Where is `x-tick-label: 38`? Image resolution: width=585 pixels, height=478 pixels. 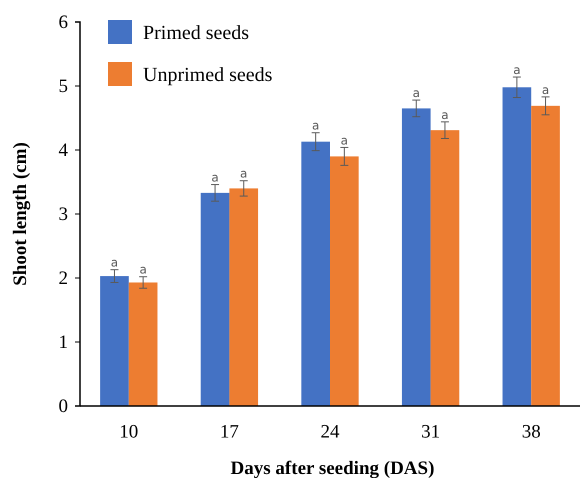
x-tick-label: 38 is located at coordinates (531, 432).